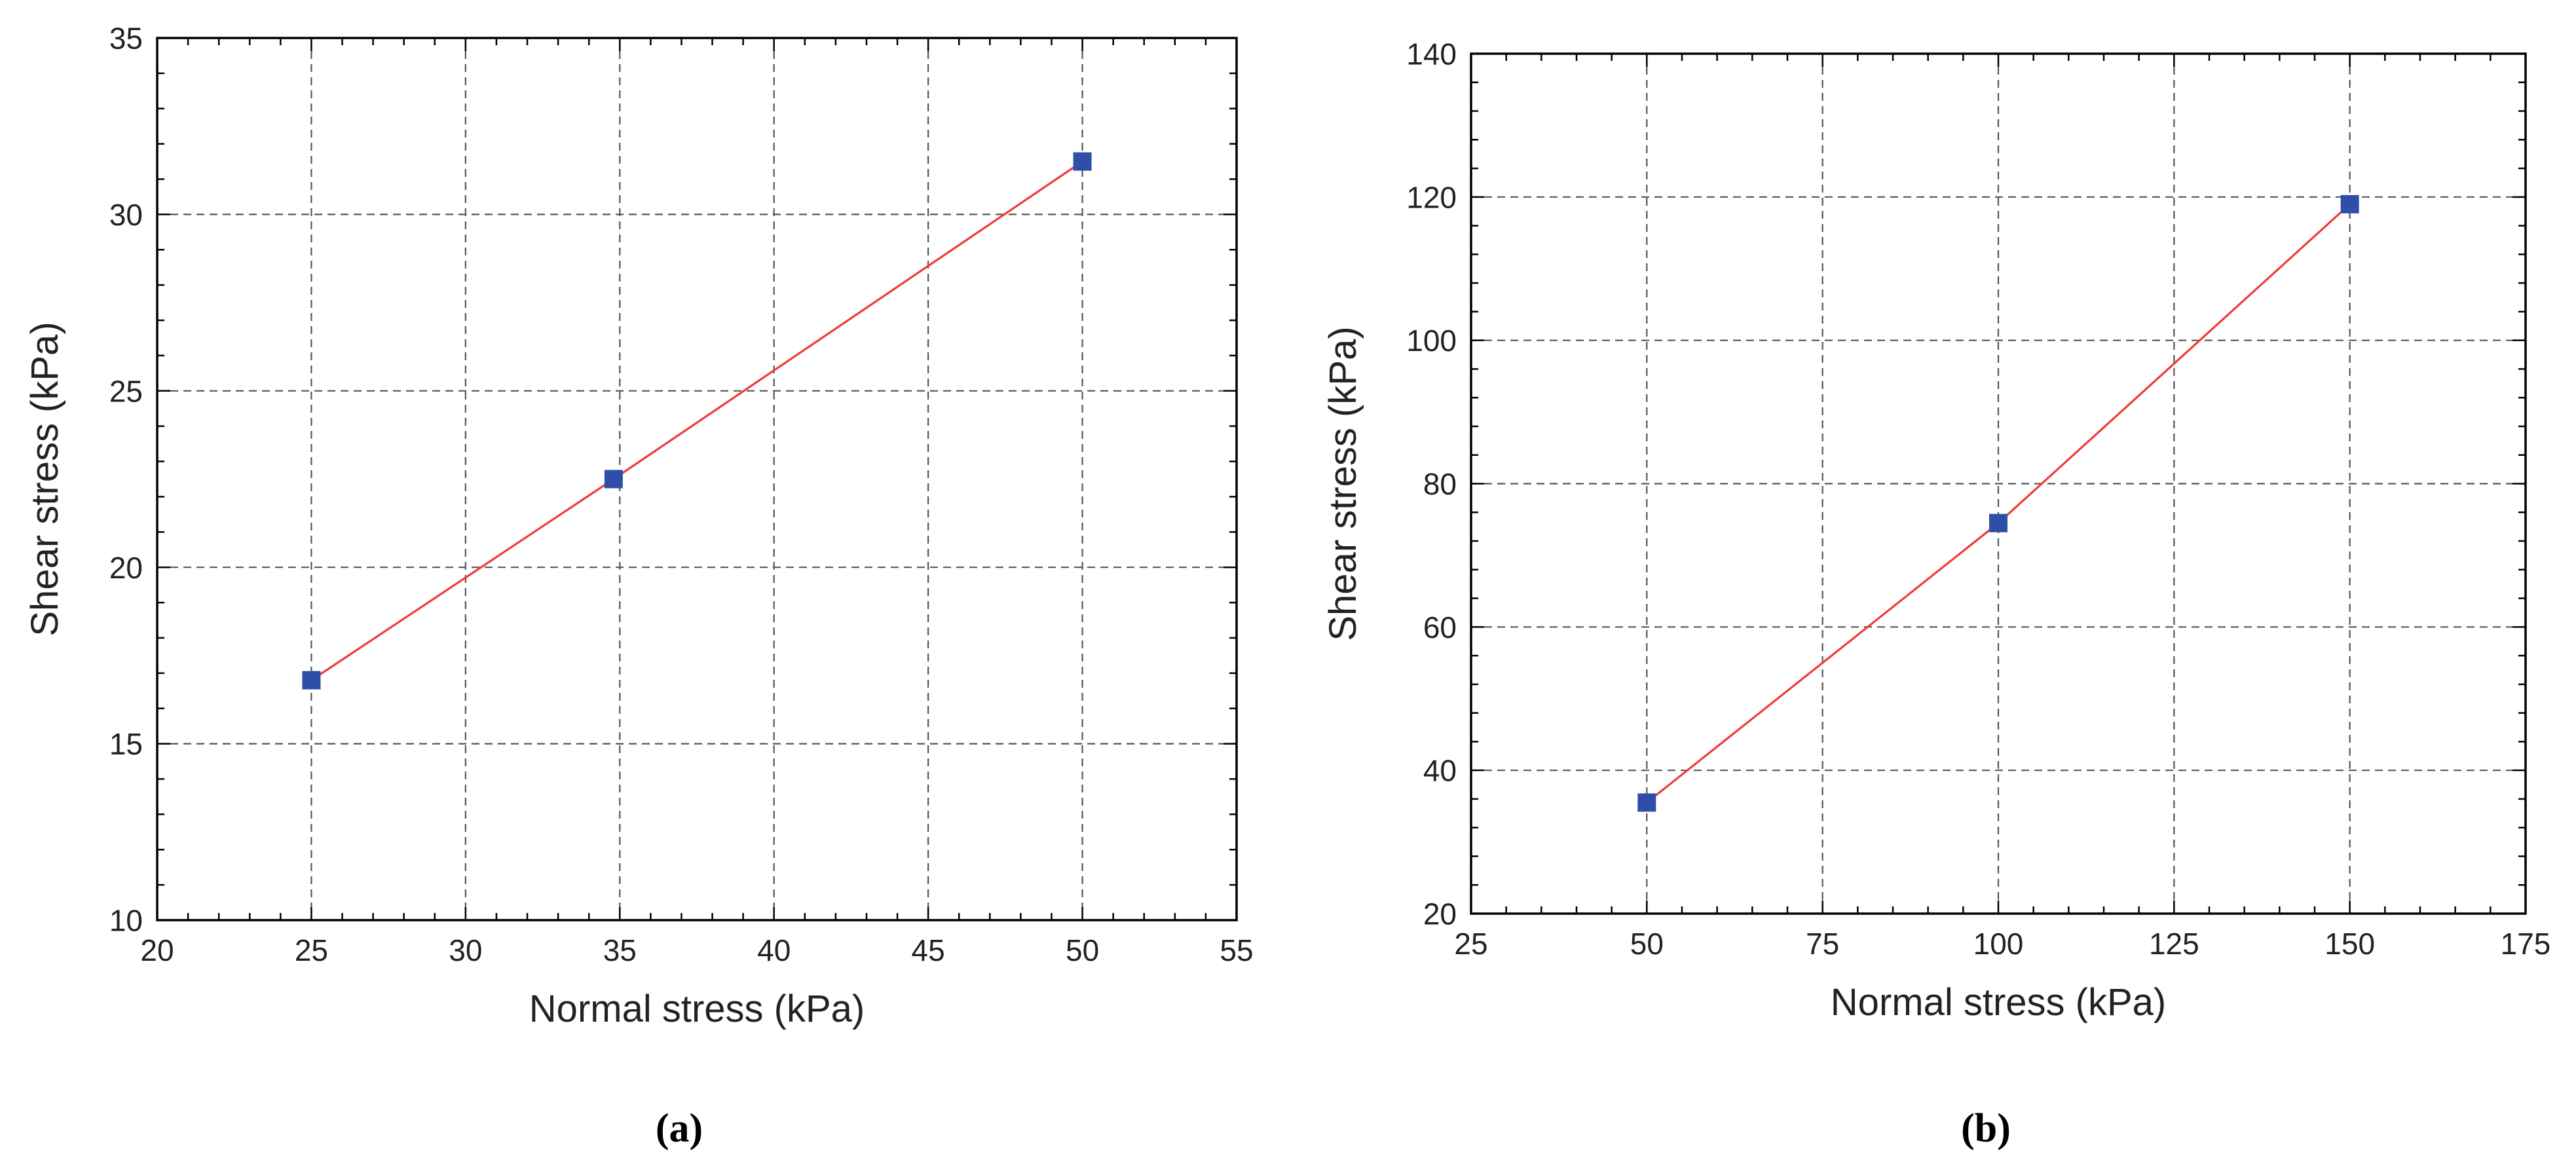 The image size is (2576, 1171). Describe the element at coordinates (126, 391) in the screenshot. I see `y-tick-label: 25` at that location.